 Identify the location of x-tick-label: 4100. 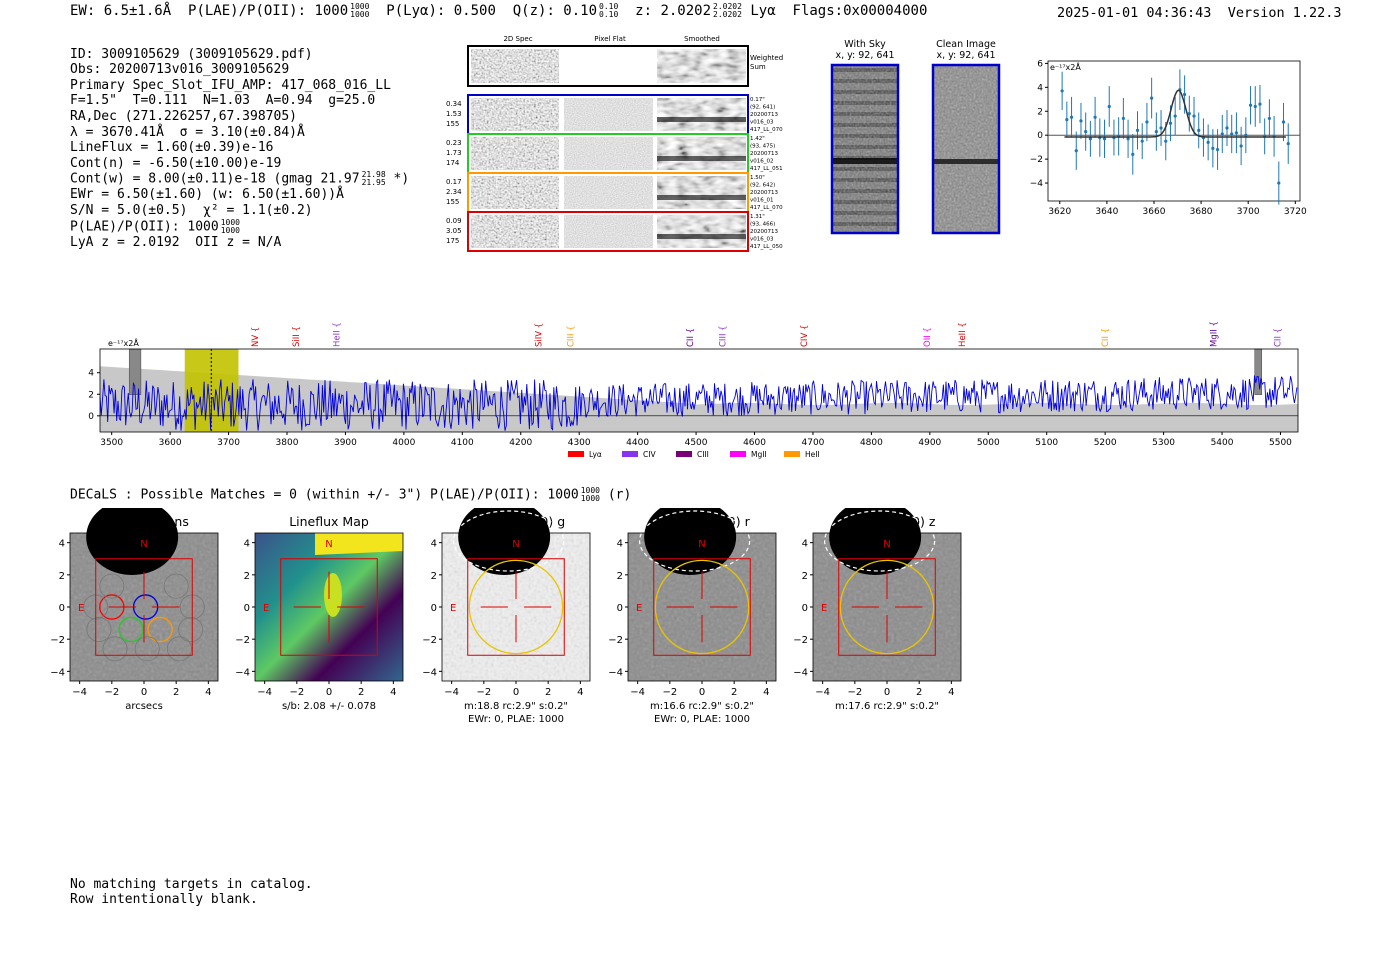
(462, 443).